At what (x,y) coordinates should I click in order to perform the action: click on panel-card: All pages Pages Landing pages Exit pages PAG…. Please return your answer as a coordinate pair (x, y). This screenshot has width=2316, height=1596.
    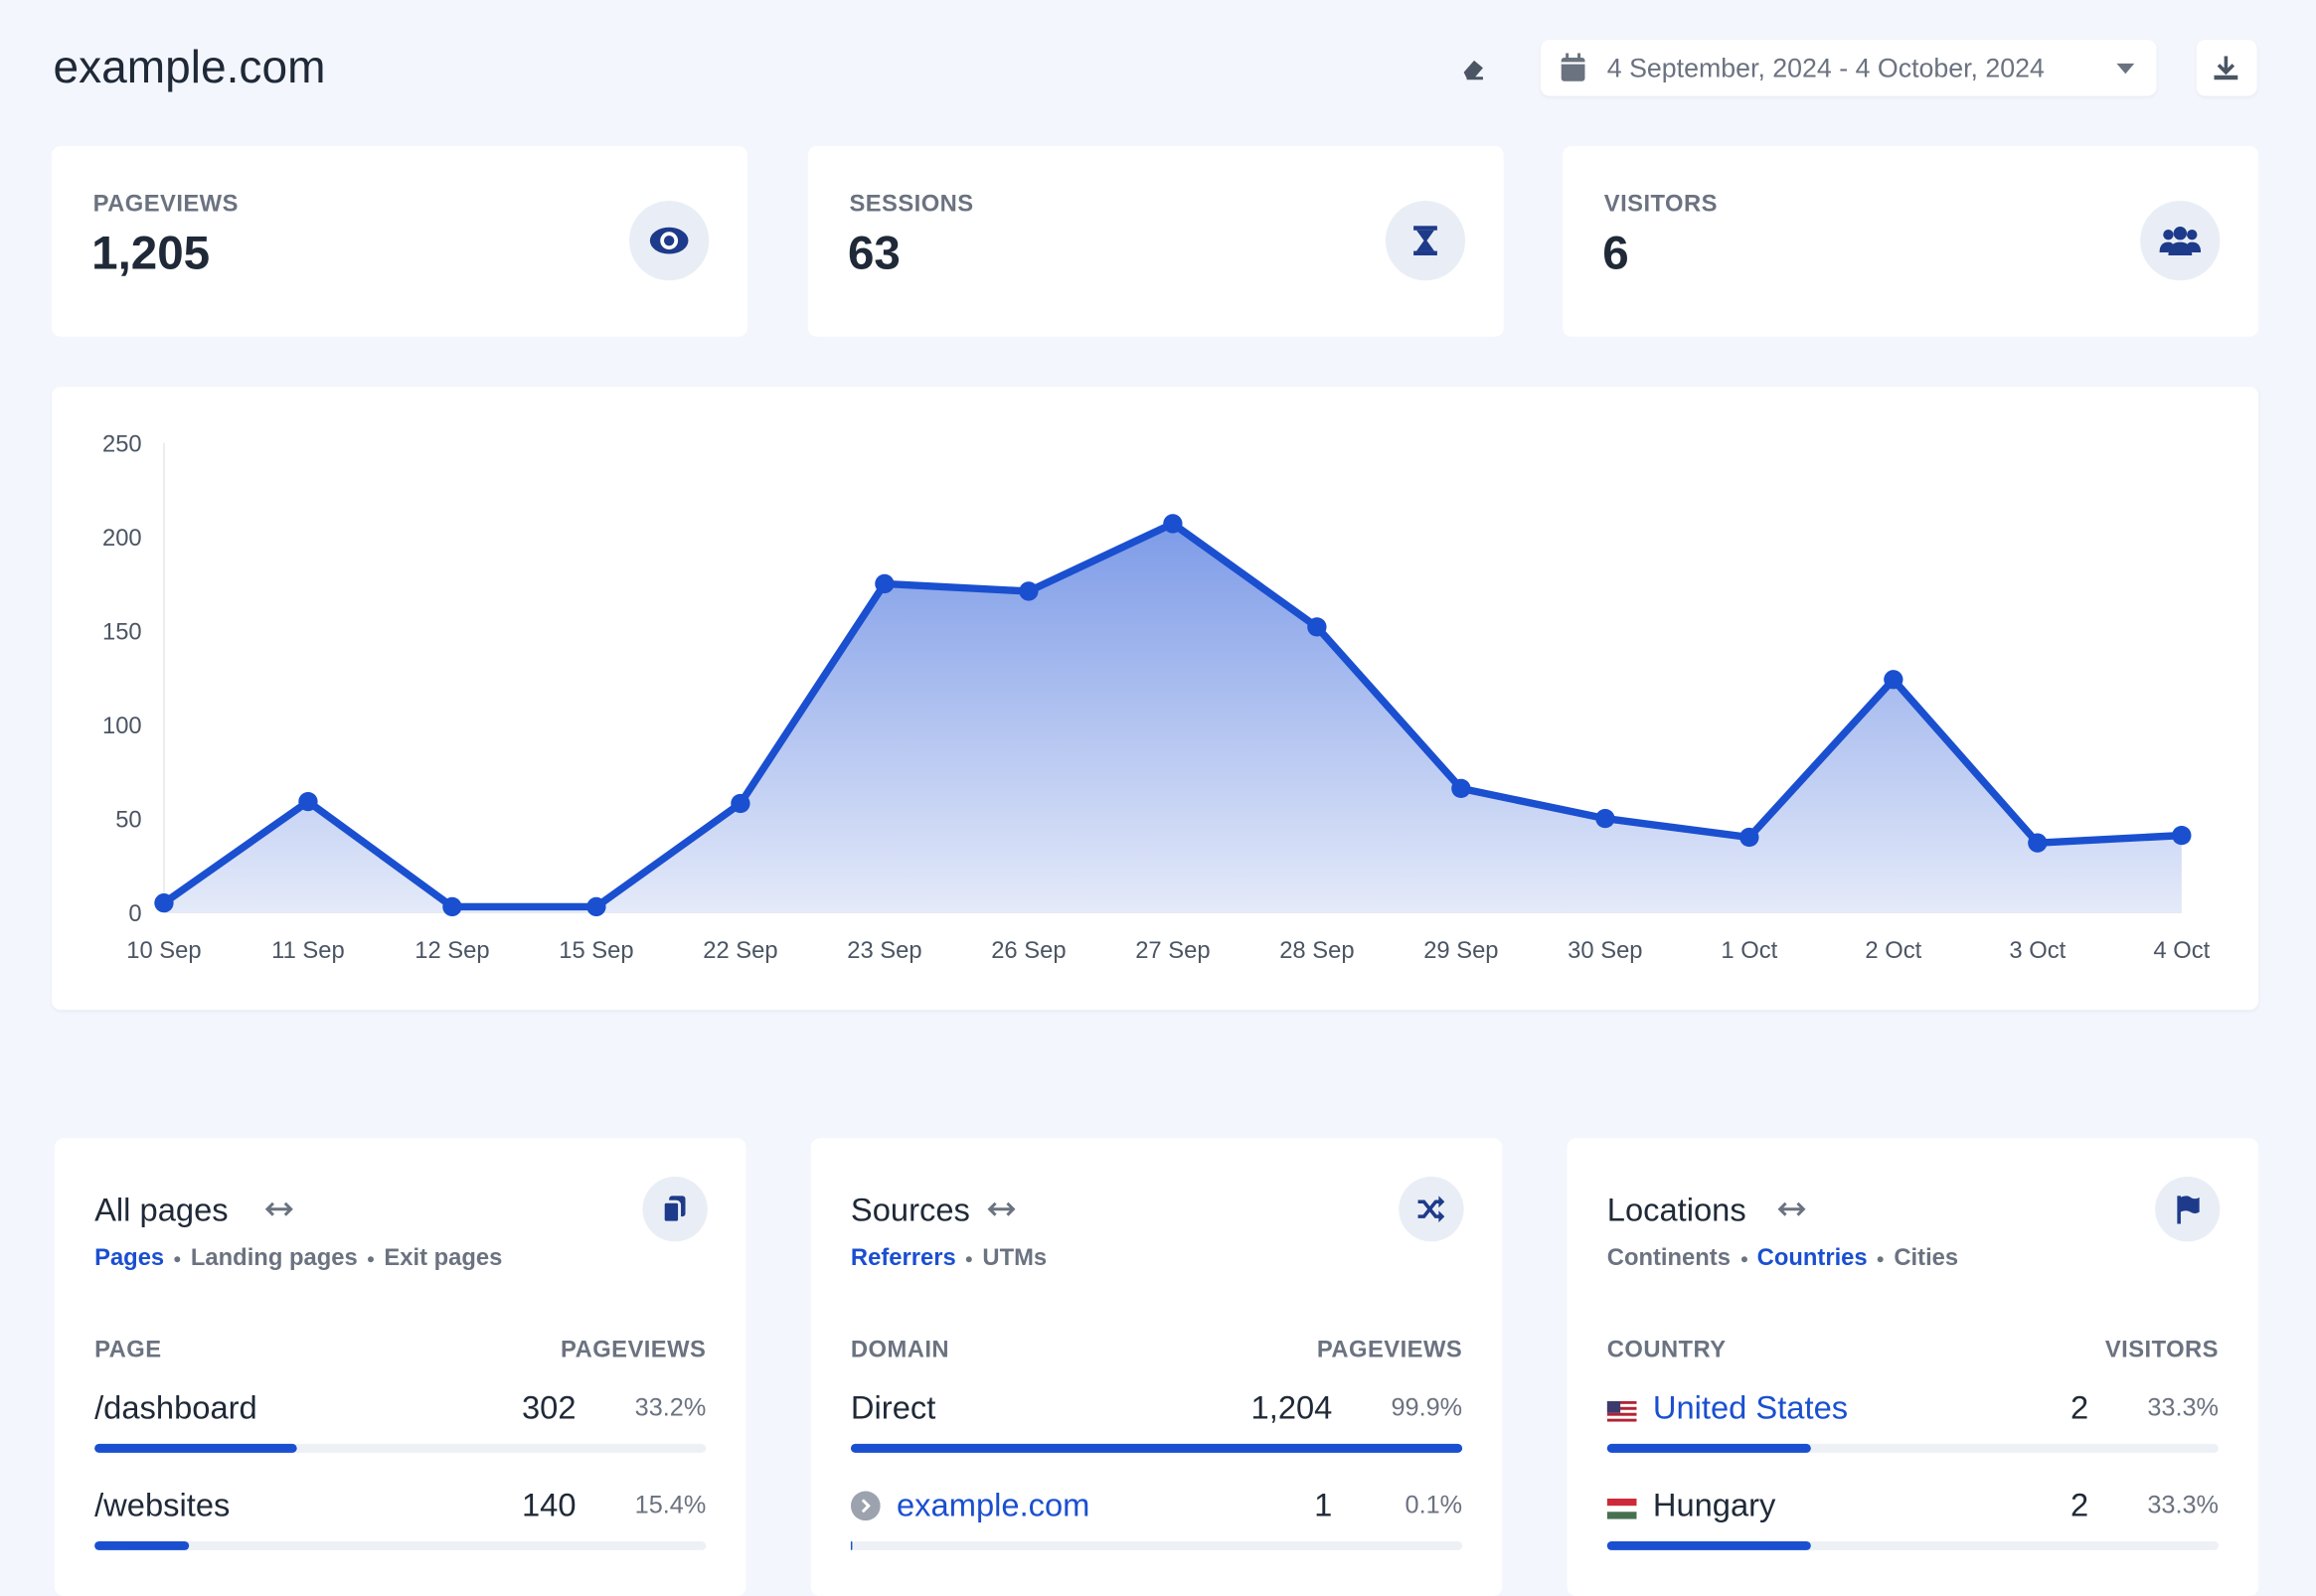
    Looking at the image, I should click on (400, 1367).